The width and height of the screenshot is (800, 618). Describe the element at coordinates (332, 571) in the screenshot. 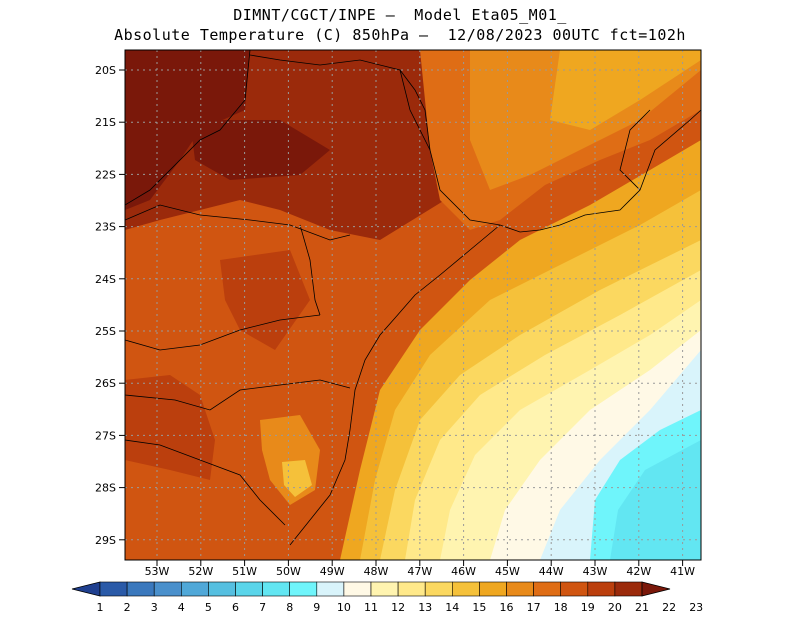

I see `lon-label: 49W` at that location.